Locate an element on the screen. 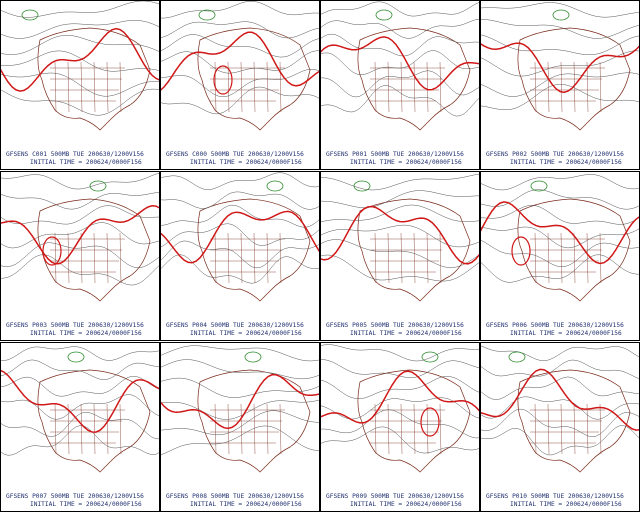  panel-title: GFSENS P001 500MB TUE 200630/1200V156 is located at coordinates (395, 154).